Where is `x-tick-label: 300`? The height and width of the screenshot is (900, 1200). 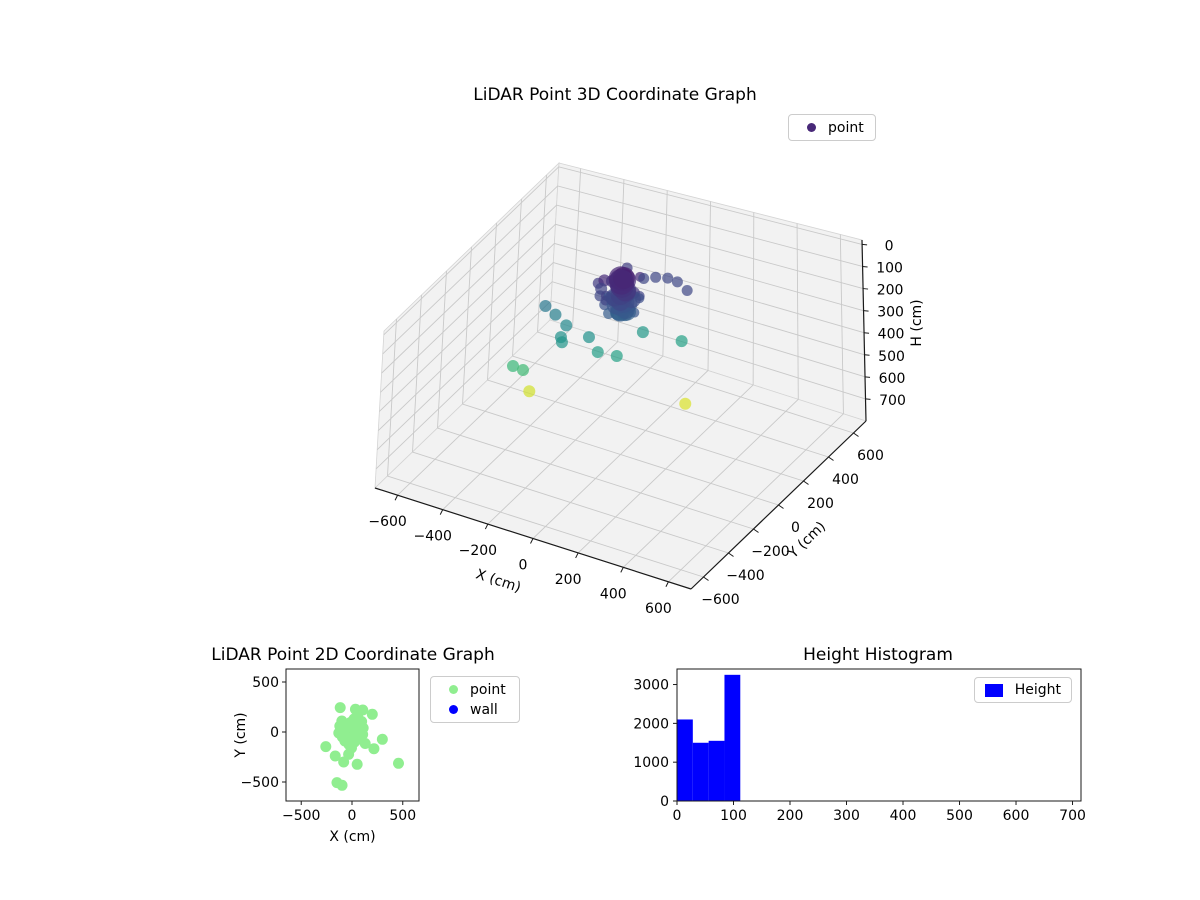 x-tick-label: 300 is located at coordinates (846, 816).